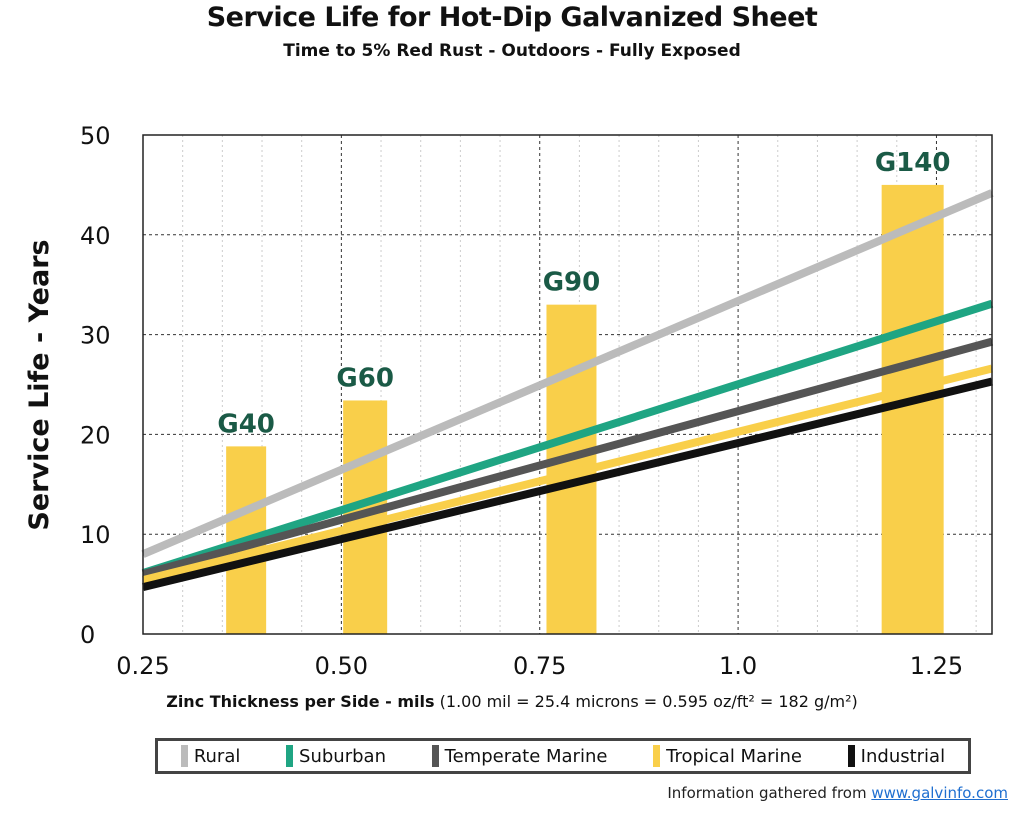 The image size is (1024, 813). What do you see at coordinates (95, 236) in the screenshot?
I see `y-tick-label: 40` at bounding box center [95, 236].